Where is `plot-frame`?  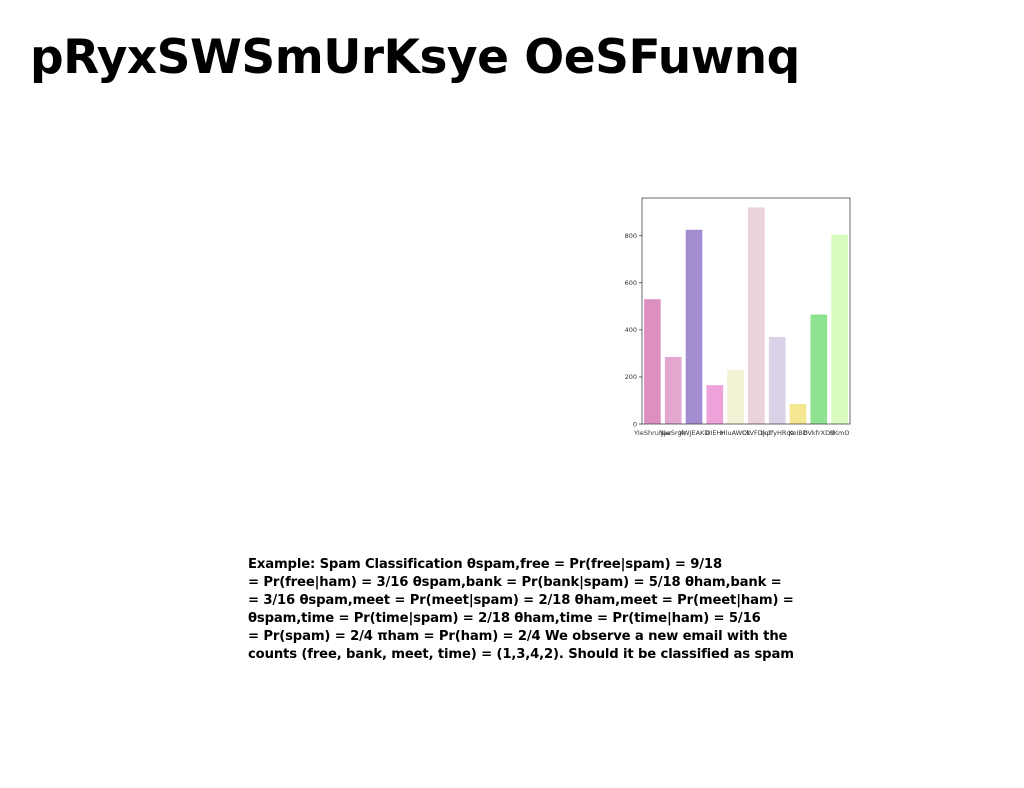 plot-frame is located at coordinates (746, 311).